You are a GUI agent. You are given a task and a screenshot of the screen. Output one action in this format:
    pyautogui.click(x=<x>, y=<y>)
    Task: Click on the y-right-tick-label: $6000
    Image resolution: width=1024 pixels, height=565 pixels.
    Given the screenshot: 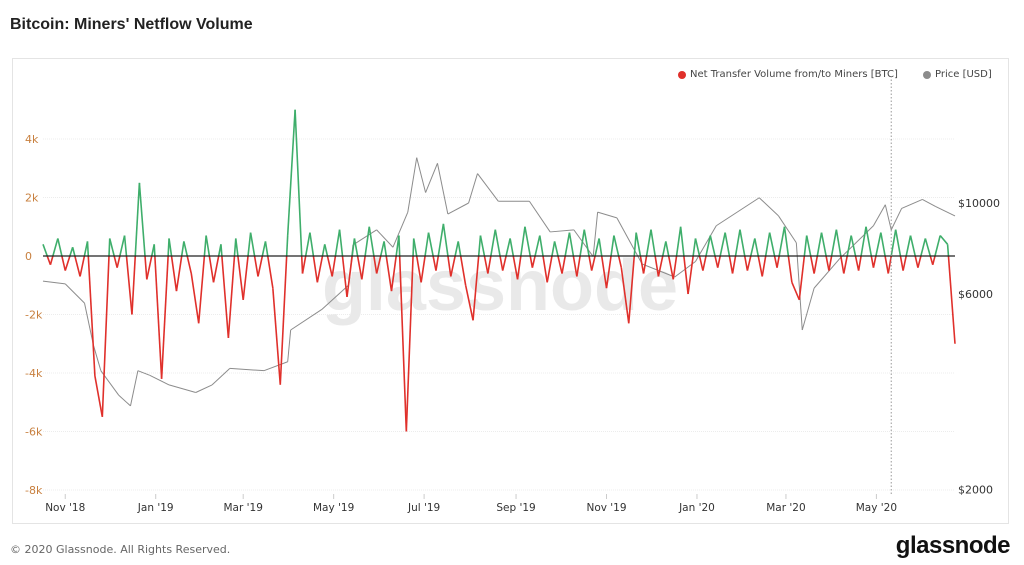 What is the action you would take?
    pyautogui.click(x=975, y=294)
    